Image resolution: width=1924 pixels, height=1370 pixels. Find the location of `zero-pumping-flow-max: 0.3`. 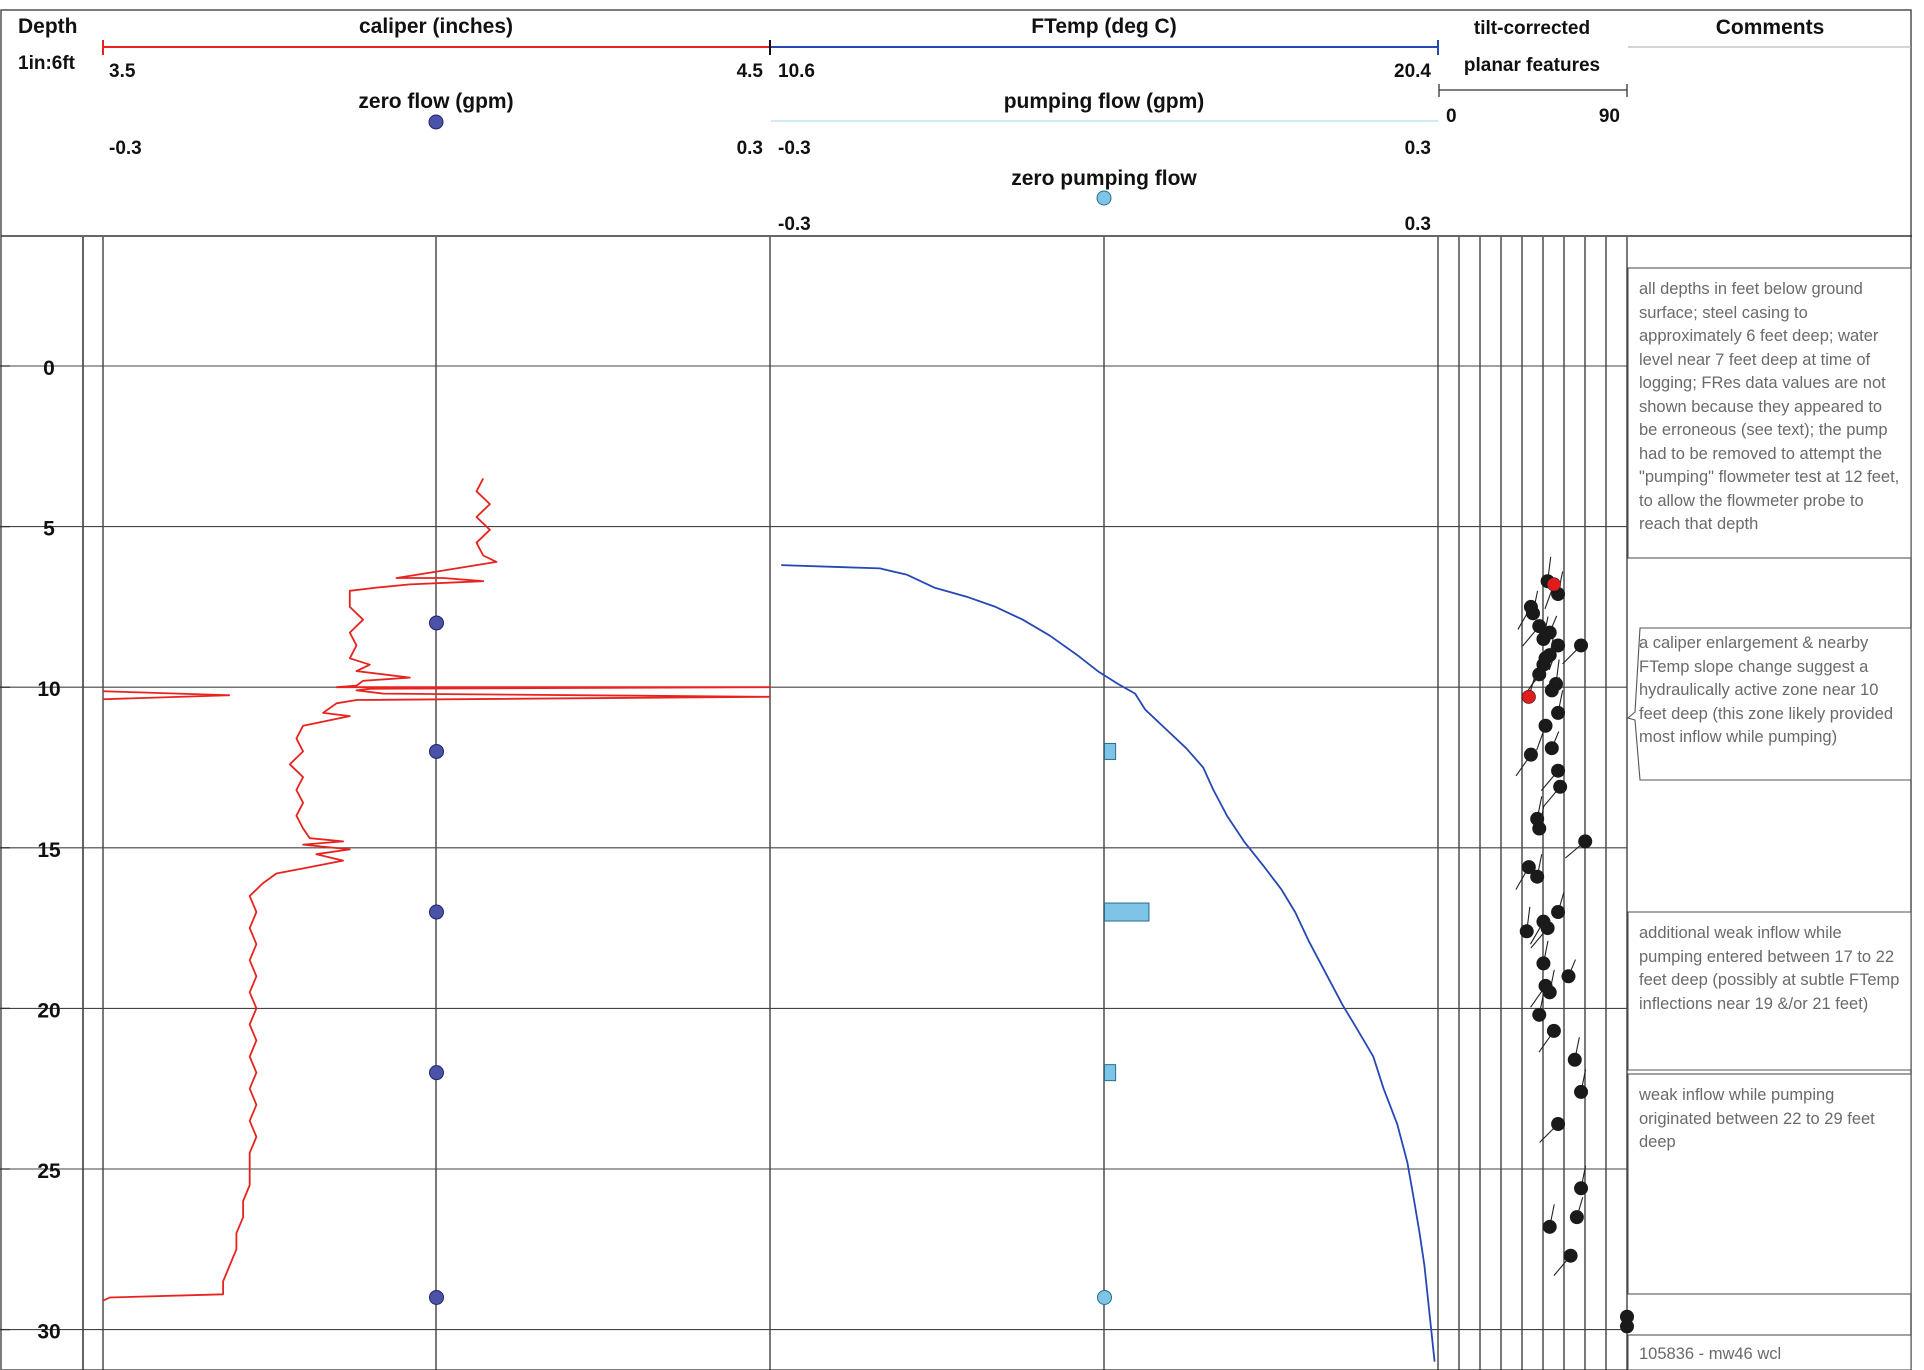

zero-pumping-flow-max: 0.3 is located at coordinates (1418, 224).